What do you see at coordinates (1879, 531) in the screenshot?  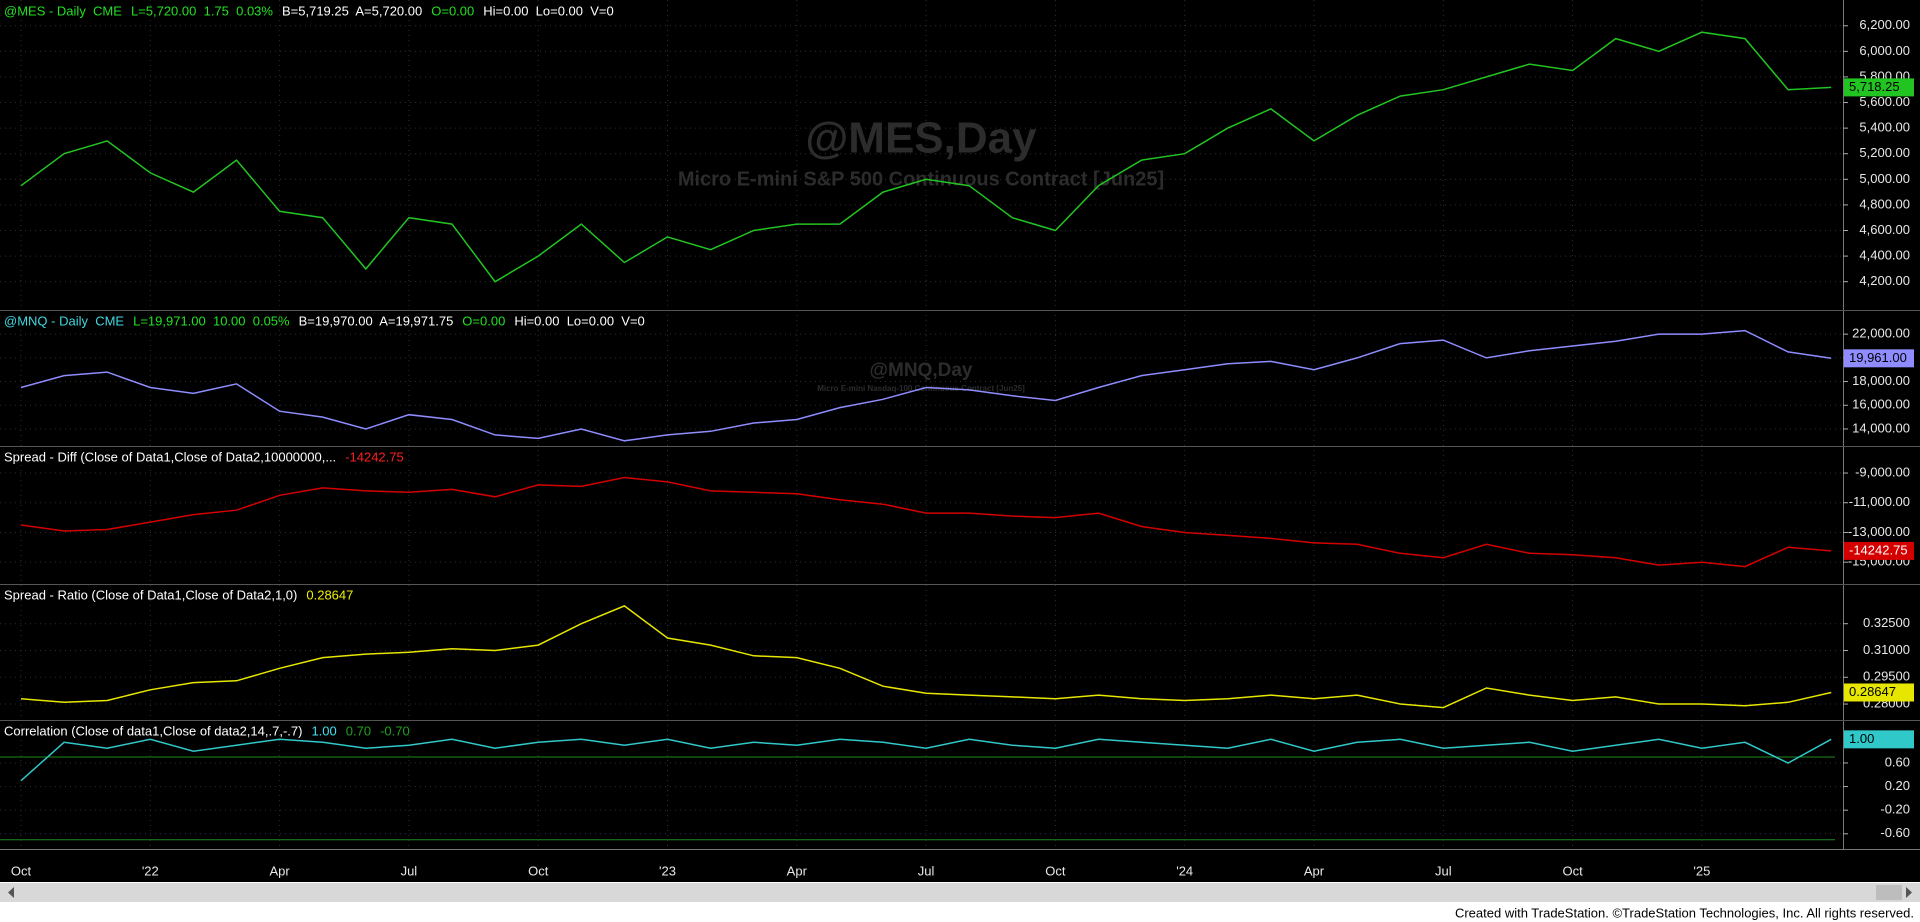 I see `y-tick-label: -13,000.00` at bounding box center [1879, 531].